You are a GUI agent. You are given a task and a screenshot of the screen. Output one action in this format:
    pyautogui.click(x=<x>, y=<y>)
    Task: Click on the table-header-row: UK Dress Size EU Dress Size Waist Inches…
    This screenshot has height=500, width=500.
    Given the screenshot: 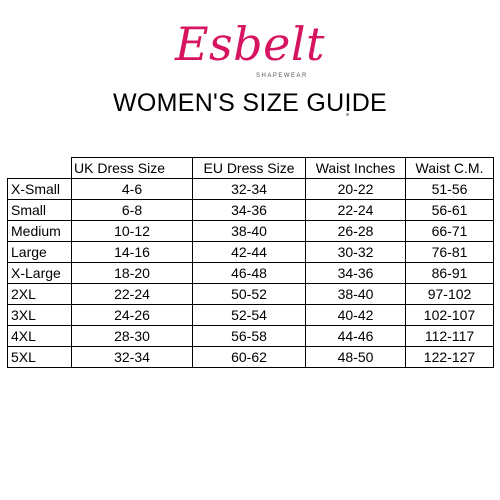 What is the action you would take?
    pyautogui.click(x=250, y=168)
    